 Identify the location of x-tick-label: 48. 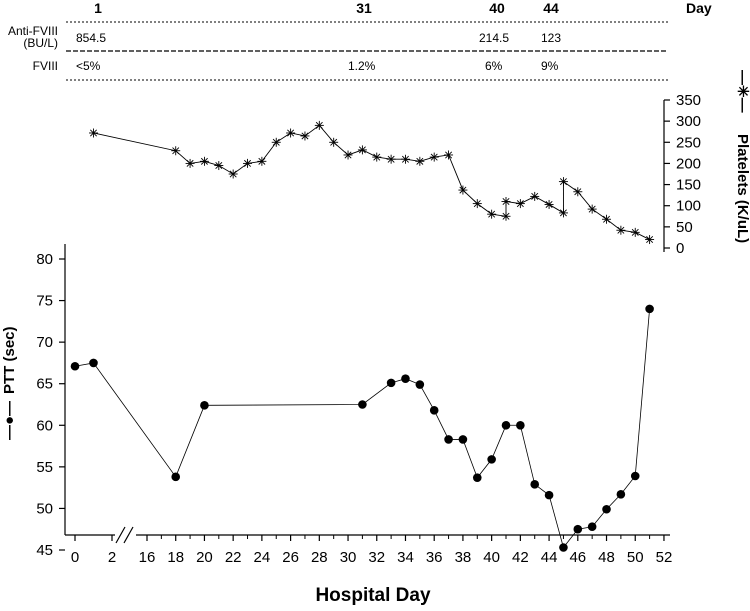
(606, 557).